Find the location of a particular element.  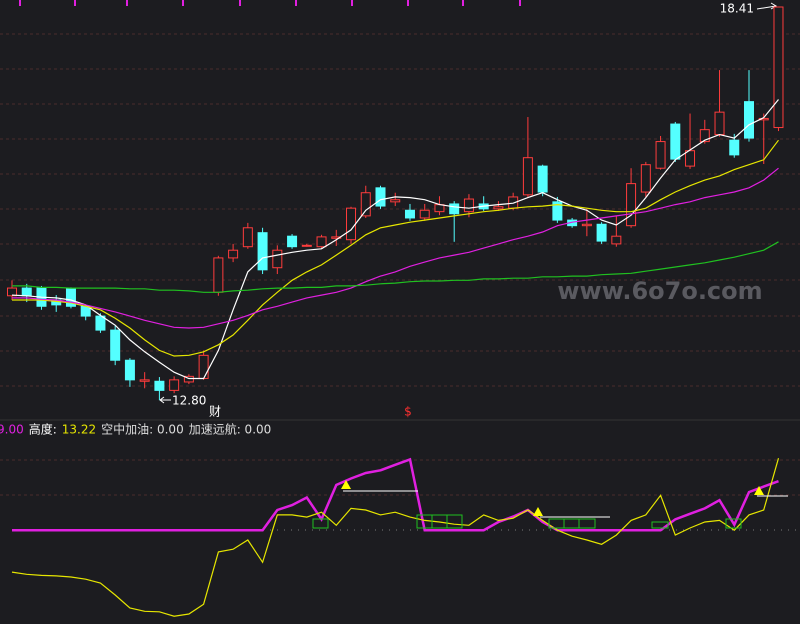

top-ticks is located at coordinates (270, 3).